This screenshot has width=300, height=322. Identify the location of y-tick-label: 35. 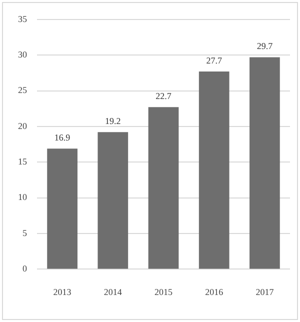
(23, 19).